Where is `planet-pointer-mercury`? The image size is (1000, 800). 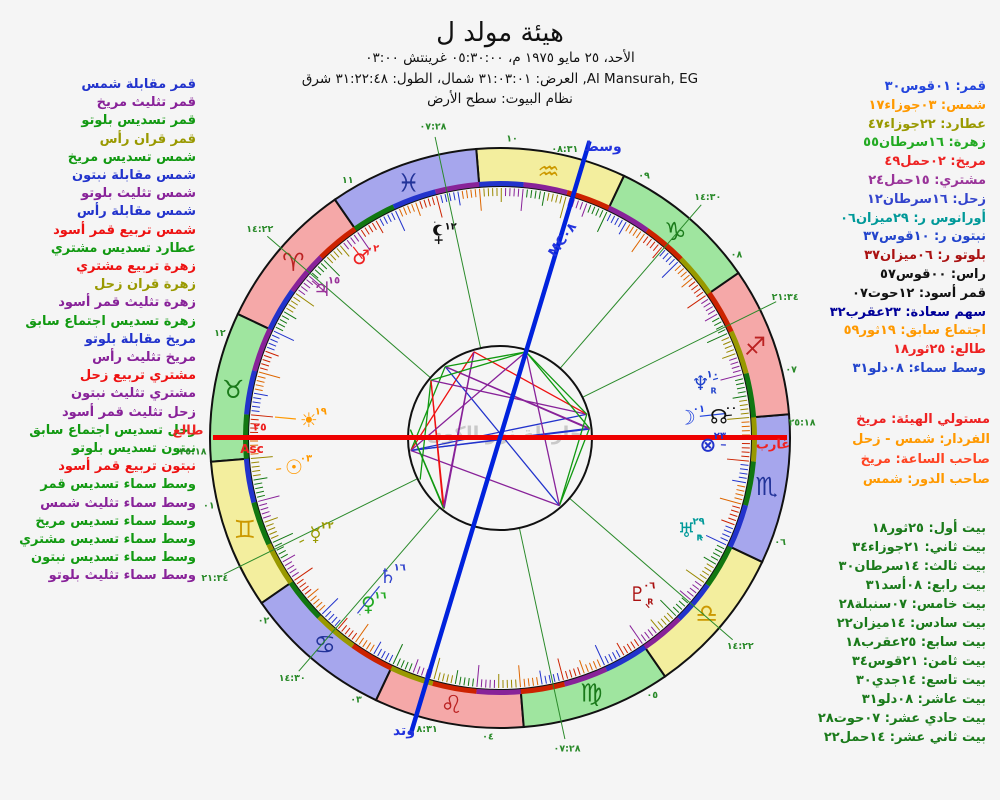 planet-pointer-mercury is located at coordinates (302, 541).